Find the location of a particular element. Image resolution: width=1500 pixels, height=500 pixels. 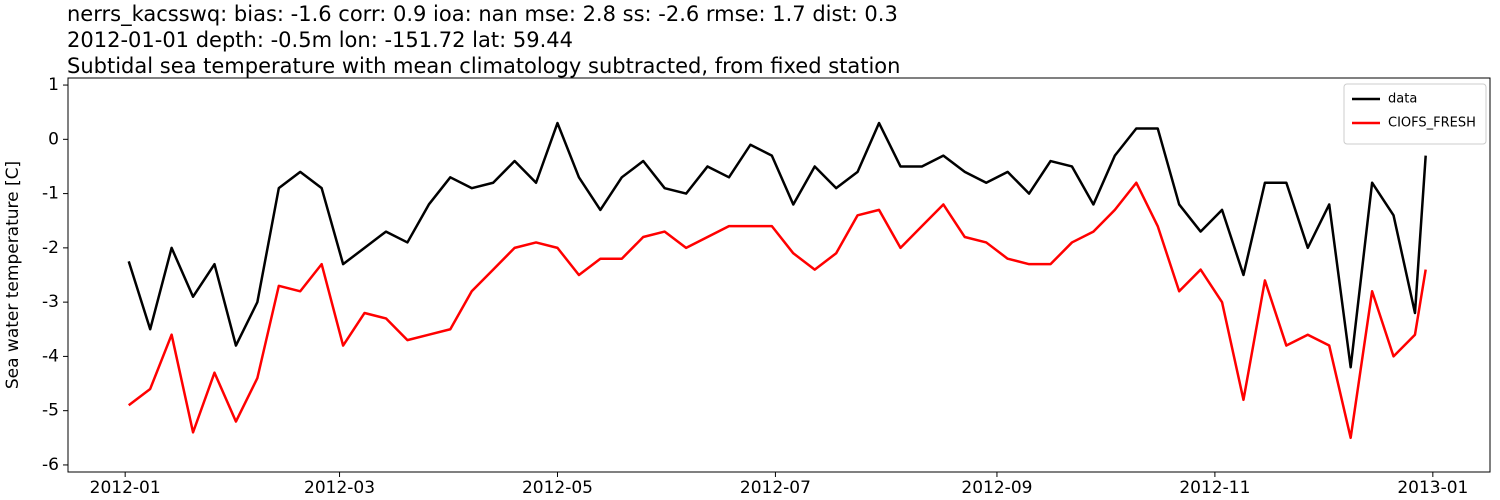

y-tick-label: -2 is located at coordinates (50, 248).